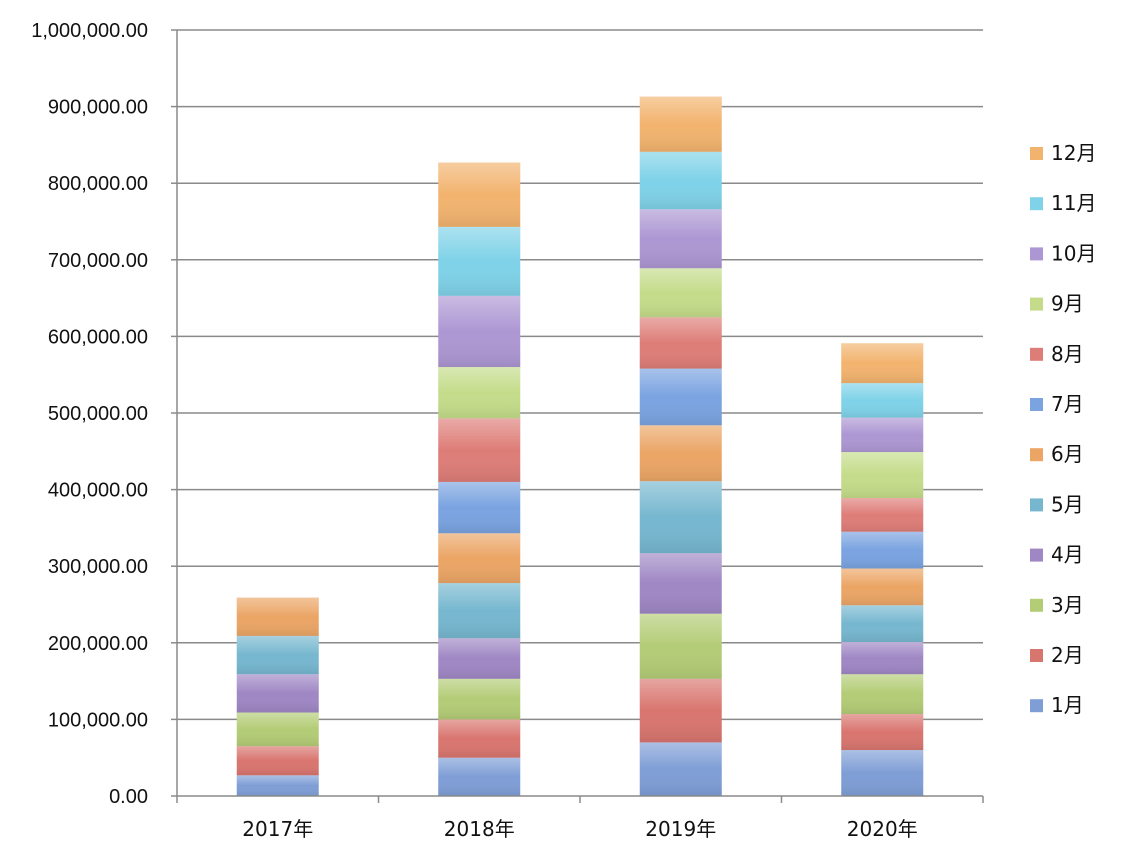 The image size is (1128, 856). I want to click on y-tick-label: 100,000.00, so click(98, 720).